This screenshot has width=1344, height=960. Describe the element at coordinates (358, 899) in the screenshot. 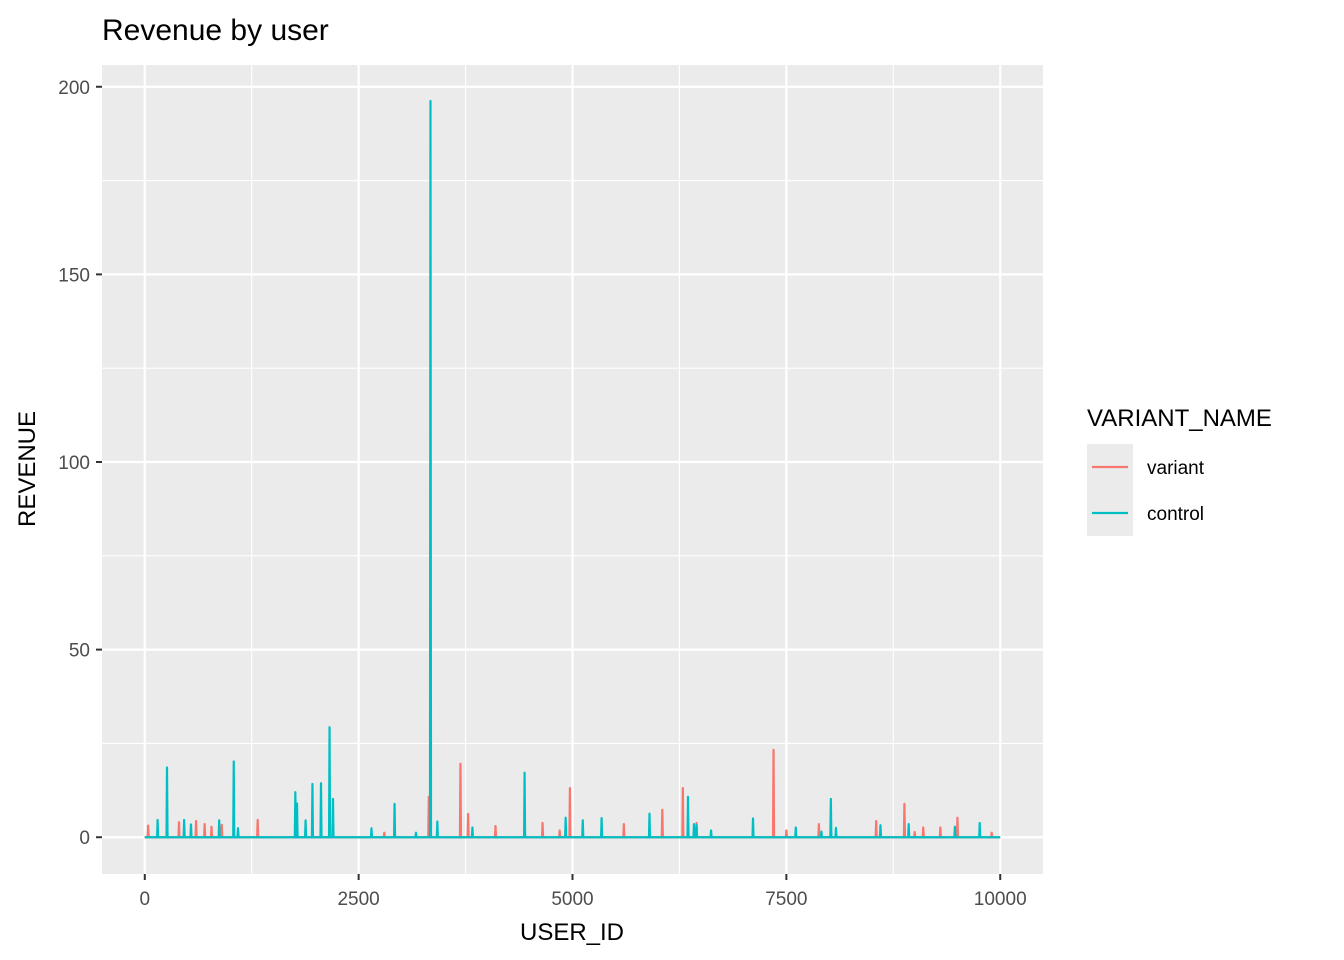

I see `x-tick-label: 2500` at that location.